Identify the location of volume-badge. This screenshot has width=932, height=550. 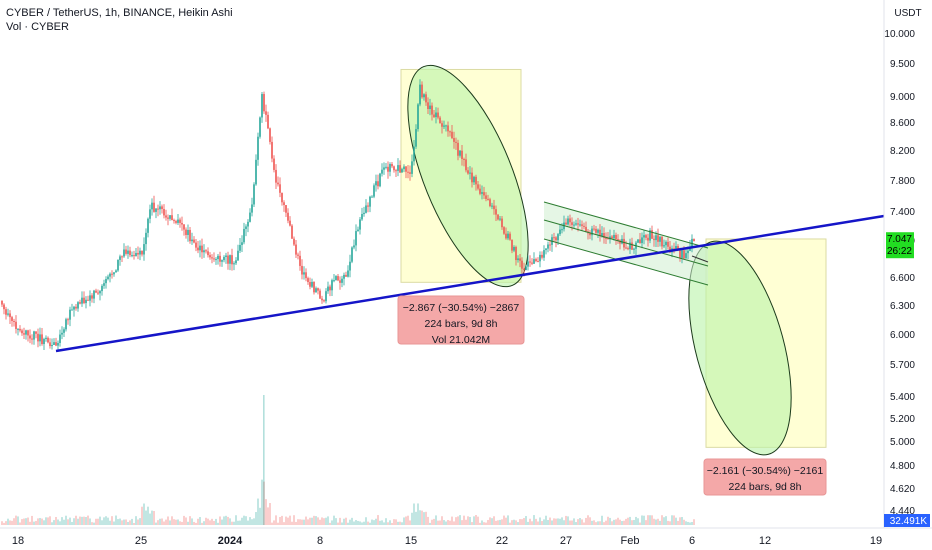
(907, 520).